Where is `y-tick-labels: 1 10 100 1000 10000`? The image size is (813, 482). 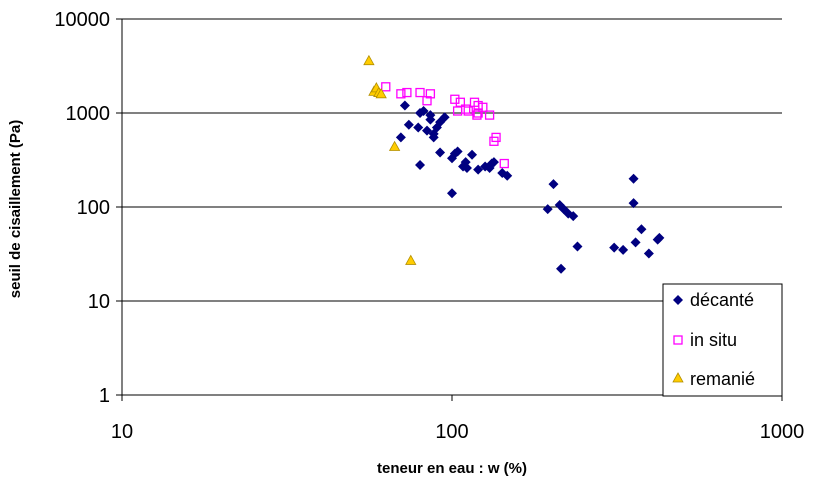 y-tick-labels: 1 10 100 1000 10000 is located at coordinates (82, 208).